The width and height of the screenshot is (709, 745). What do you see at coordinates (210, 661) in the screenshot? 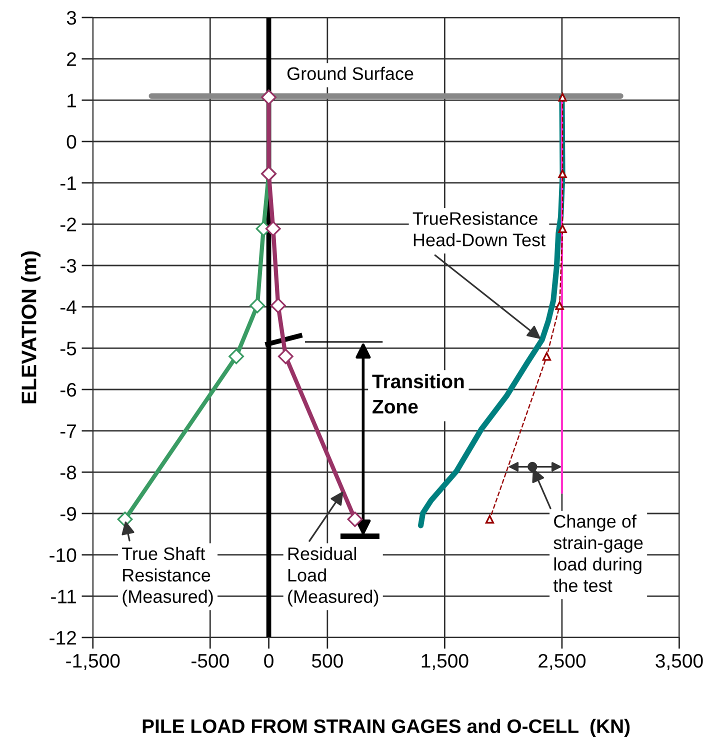
I see `x-tick-label: -500` at bounding box center [210, 661].